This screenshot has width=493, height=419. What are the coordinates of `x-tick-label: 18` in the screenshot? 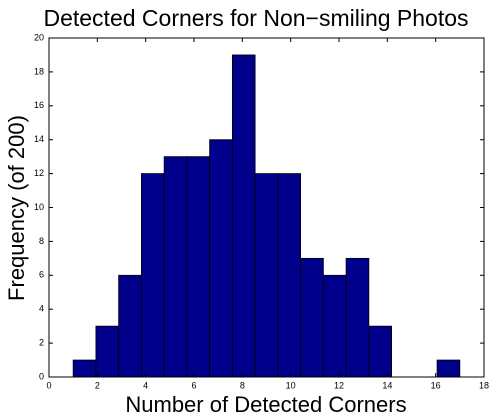 It's located at (484, 385).